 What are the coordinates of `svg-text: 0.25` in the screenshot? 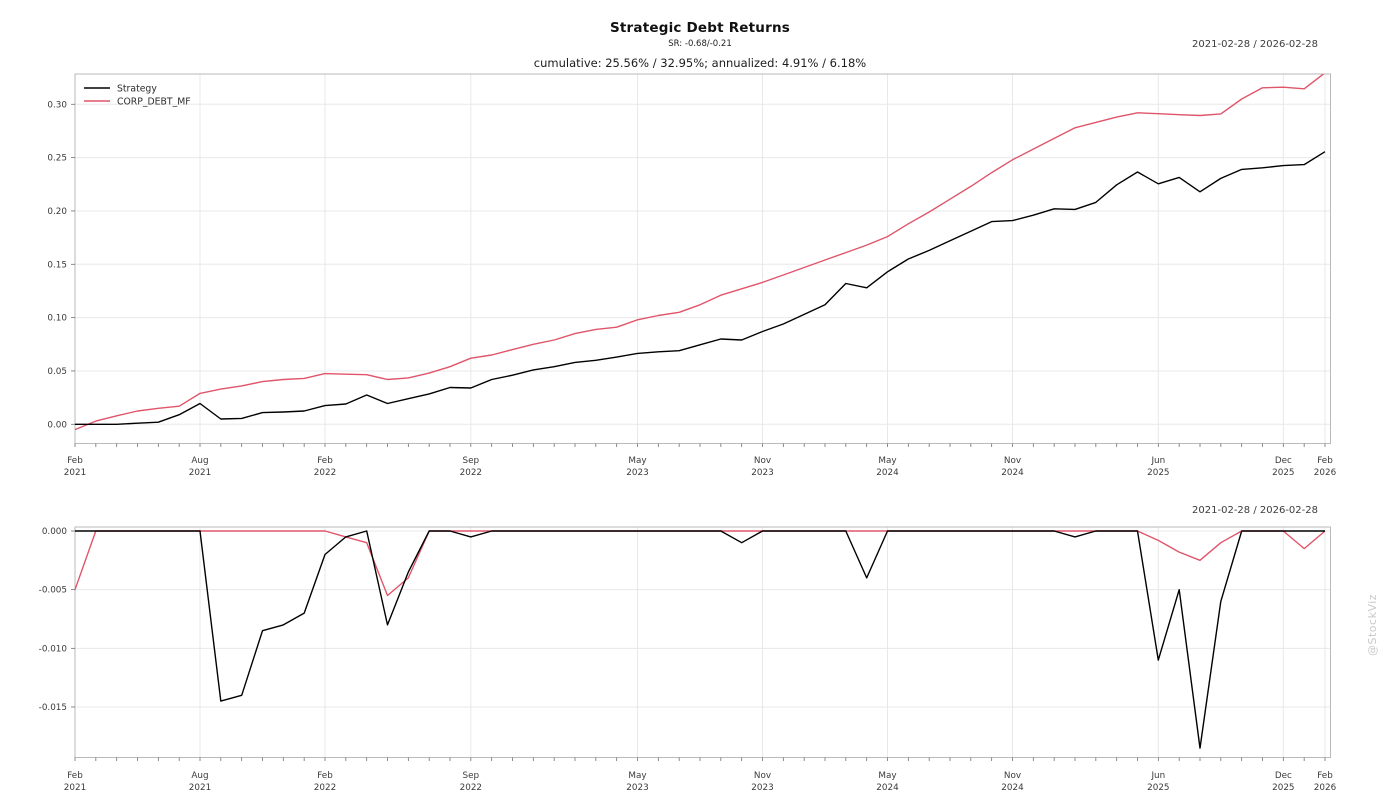 It's located at (57, 159).